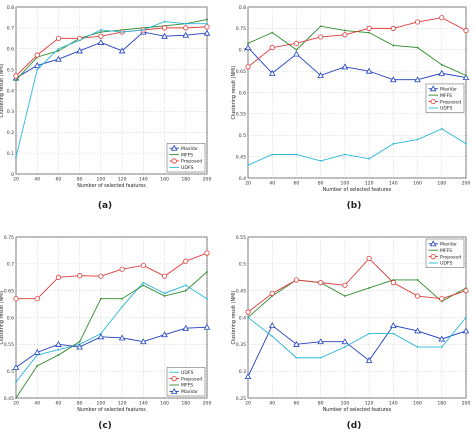 This screenshot has height=436, width=474. Describe the element at coordinates (105, 426) in the screenshot. I see `panel-label-c: (c)` at that location.